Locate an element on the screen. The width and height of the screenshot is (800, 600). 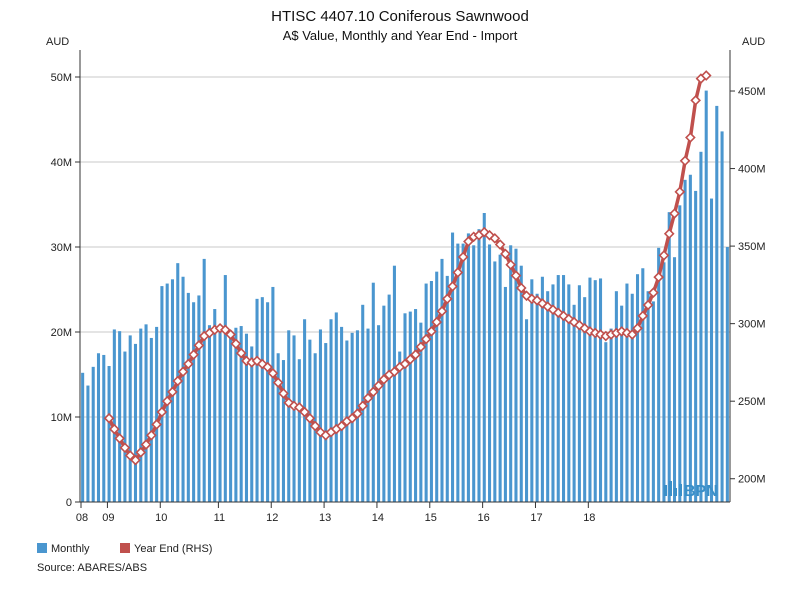
chart-subtitle: A$ Value, Monthly and Year End - Import is located at coordinates (400, 35).